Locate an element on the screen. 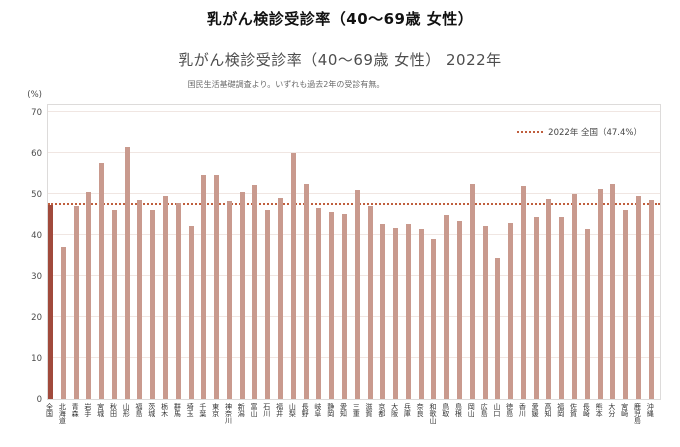 The height and width of the screenshot is (447, 680). y-tick-label: 50 is located at coordinates (36, 195).